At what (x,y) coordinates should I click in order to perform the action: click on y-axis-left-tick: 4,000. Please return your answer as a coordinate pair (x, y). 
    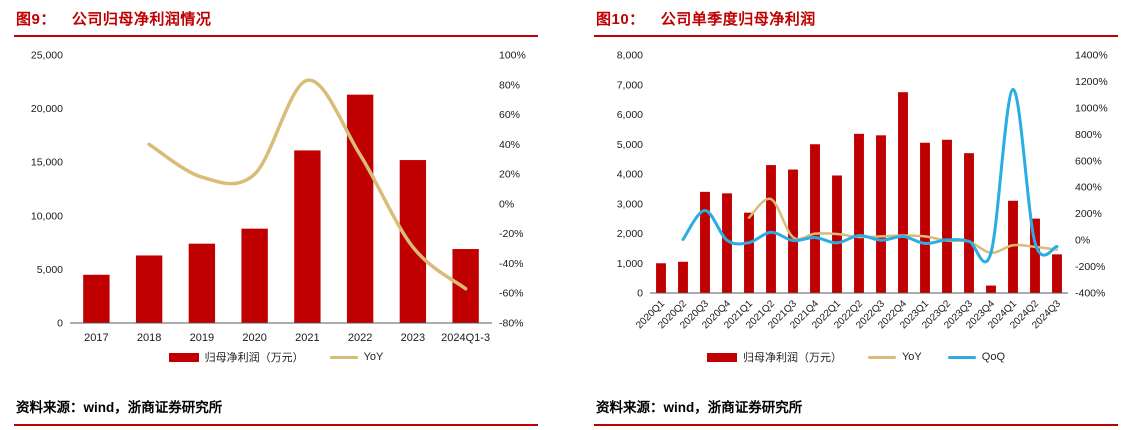
    Looking at the image, I should click on (630, 175).